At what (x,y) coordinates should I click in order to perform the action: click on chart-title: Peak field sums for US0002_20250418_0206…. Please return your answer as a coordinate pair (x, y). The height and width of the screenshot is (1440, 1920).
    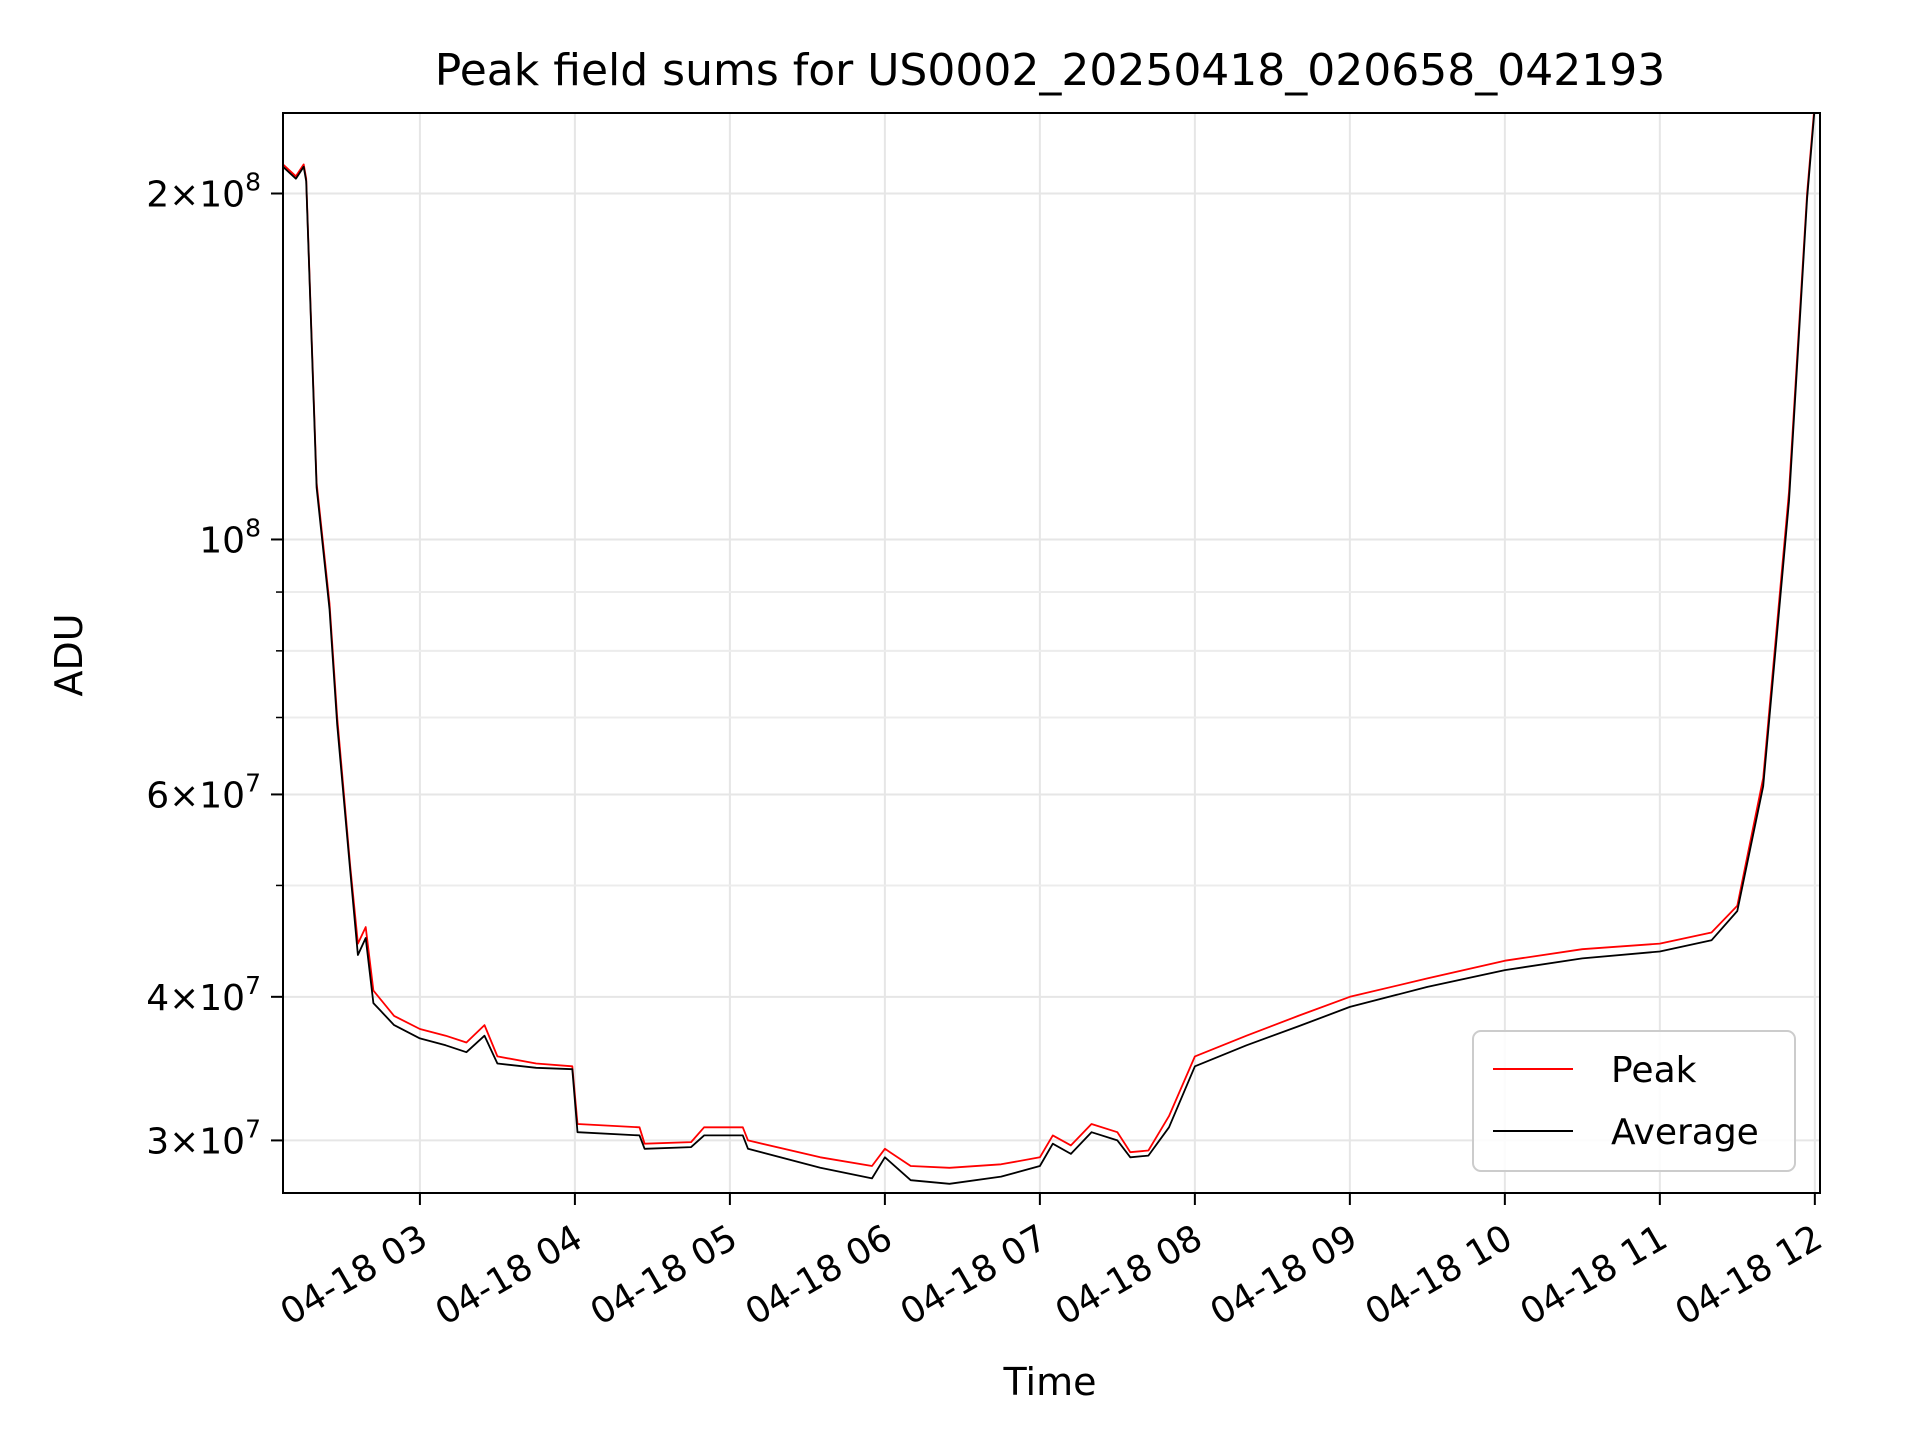
    Looking at the image, I should click on (1050, 70).